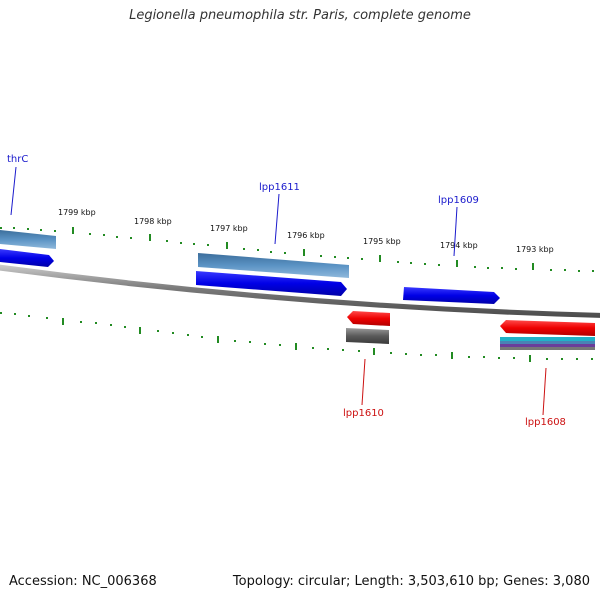 The image size is (600, 600). Describe the element at coordinates (547, 339) in the screenshot. I see `cyan-feature` at that location.